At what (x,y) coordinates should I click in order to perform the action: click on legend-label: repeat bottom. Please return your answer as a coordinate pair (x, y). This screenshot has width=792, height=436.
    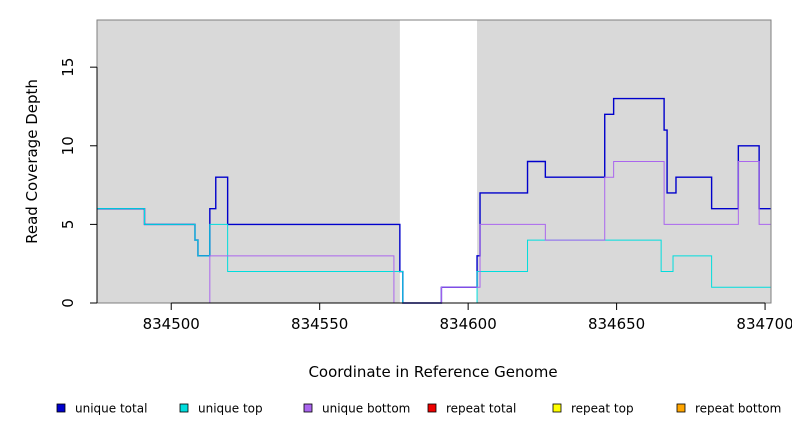
    Looking at the image, I should click on (738, 409).